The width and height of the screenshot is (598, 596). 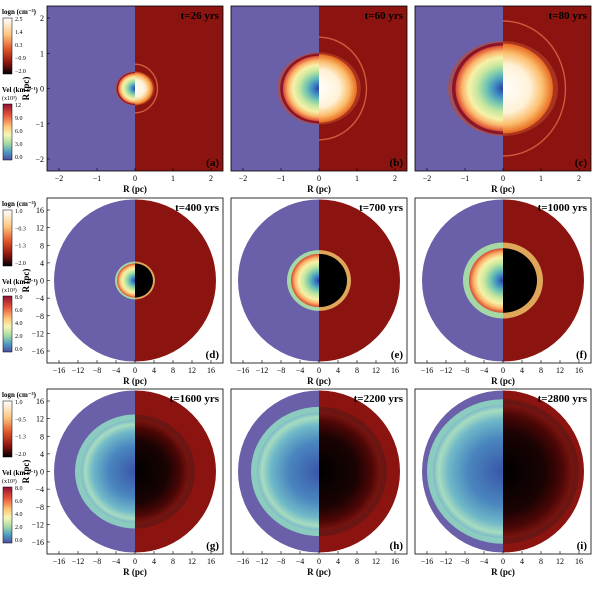 What do you see at coordinates (37, 524) in the screenshot?
I see `y-tick-label: −12` at bounding box center [37, 524].